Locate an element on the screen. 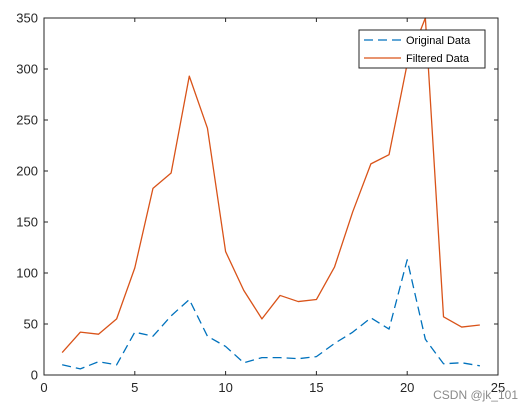 The image size is (530, 408). y-tick-label: 200 is located at coordinates (27, 171).